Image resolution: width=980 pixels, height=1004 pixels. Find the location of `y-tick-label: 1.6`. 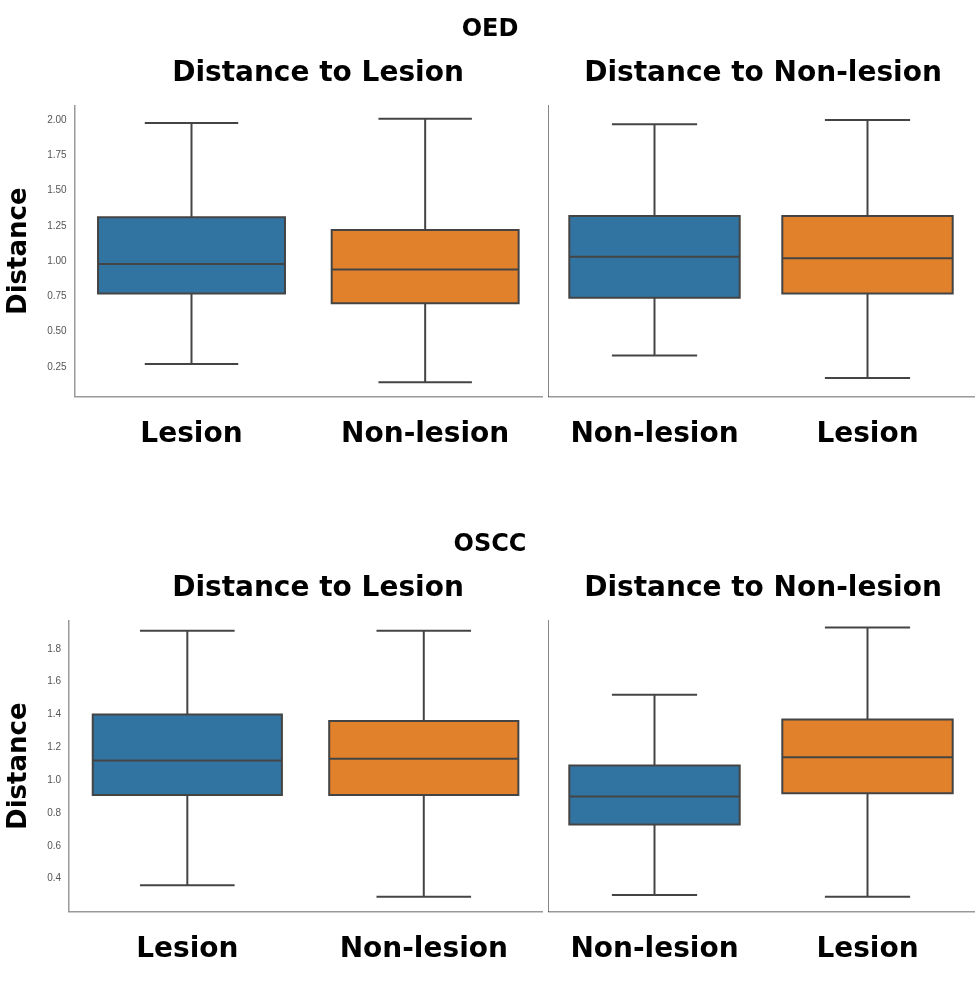

y-tick-label: 1.6 is located at coordinates (54, 681).